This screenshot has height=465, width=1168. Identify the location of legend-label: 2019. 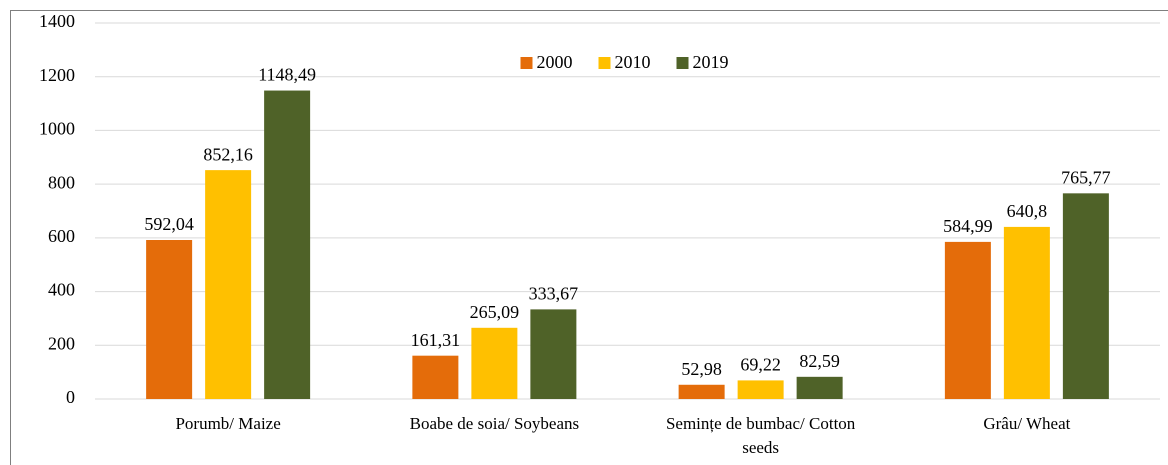
(711, 62).